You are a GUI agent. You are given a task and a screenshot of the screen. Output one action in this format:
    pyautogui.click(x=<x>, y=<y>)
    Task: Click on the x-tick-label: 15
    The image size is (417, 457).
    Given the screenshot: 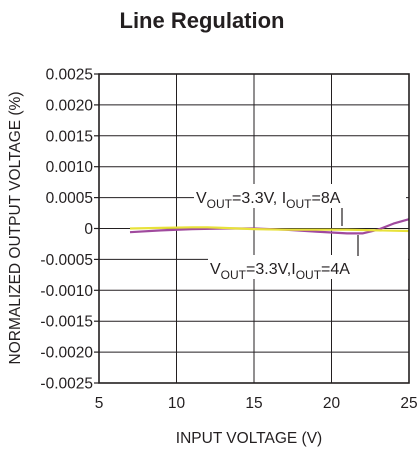 What is the action you would take?
    pyautogui.click(x=253, y=403)
    